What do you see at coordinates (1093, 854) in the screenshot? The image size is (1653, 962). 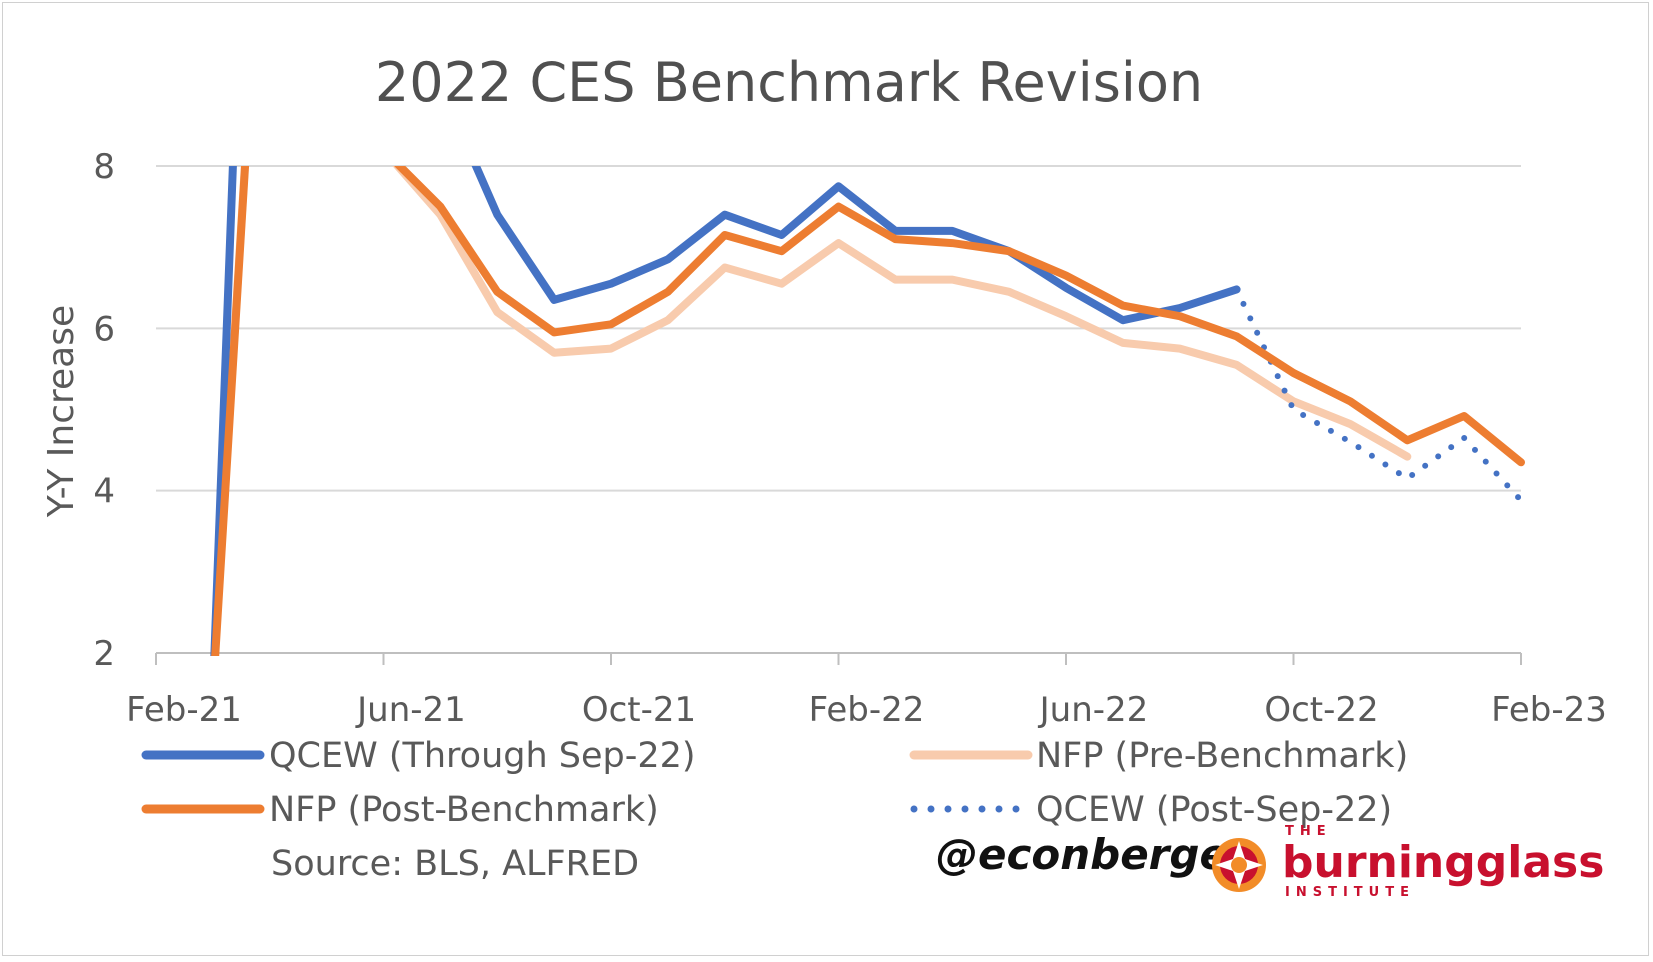 I see `author-handle: @econberger` at bounding box center [1093, 854].